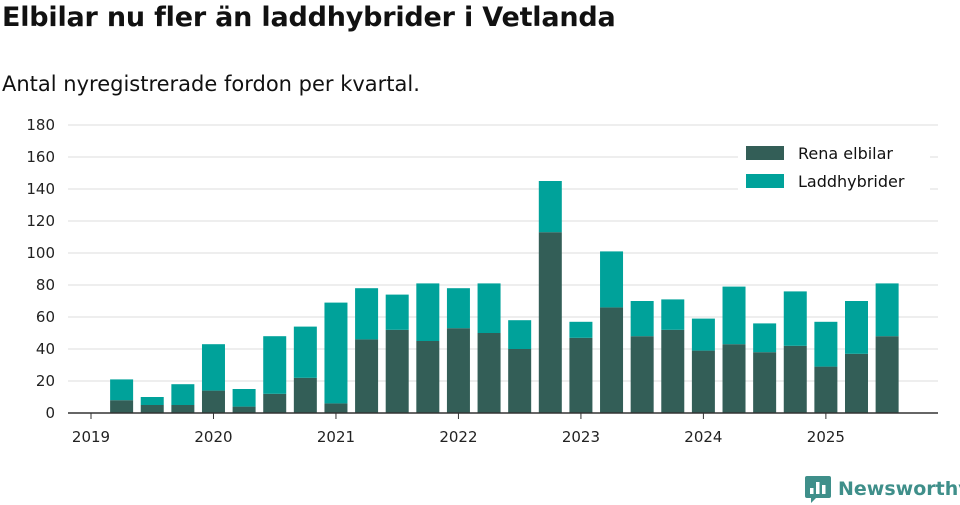 The width and height of the screenshot is (960, 505). Describe the element at coordinates (40, 253) in the screenshot. I see `y-tick-label: 100` at that location.